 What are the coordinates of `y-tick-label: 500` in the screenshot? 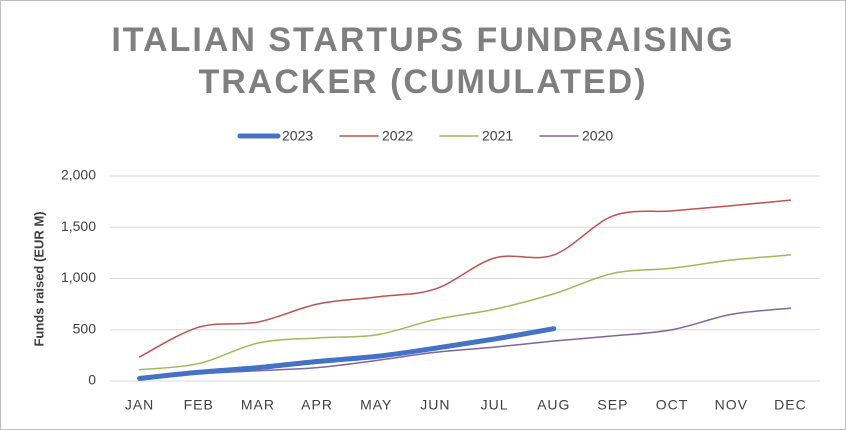 It's located at (85, 328).